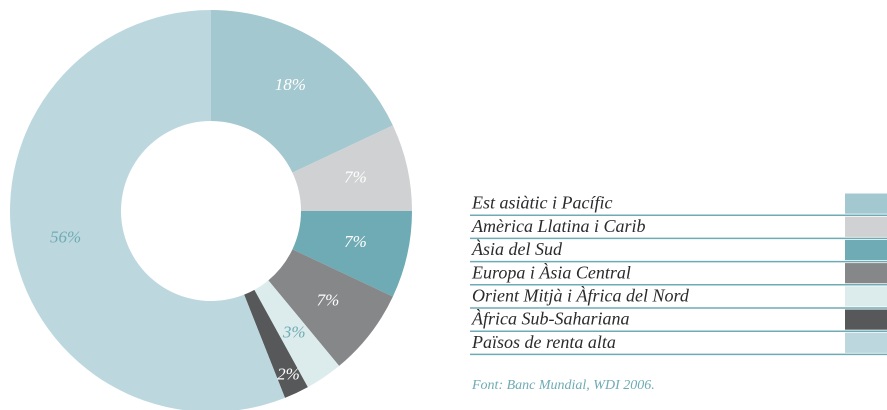  I want to click on slice-label: 18%, so click(290, 84).